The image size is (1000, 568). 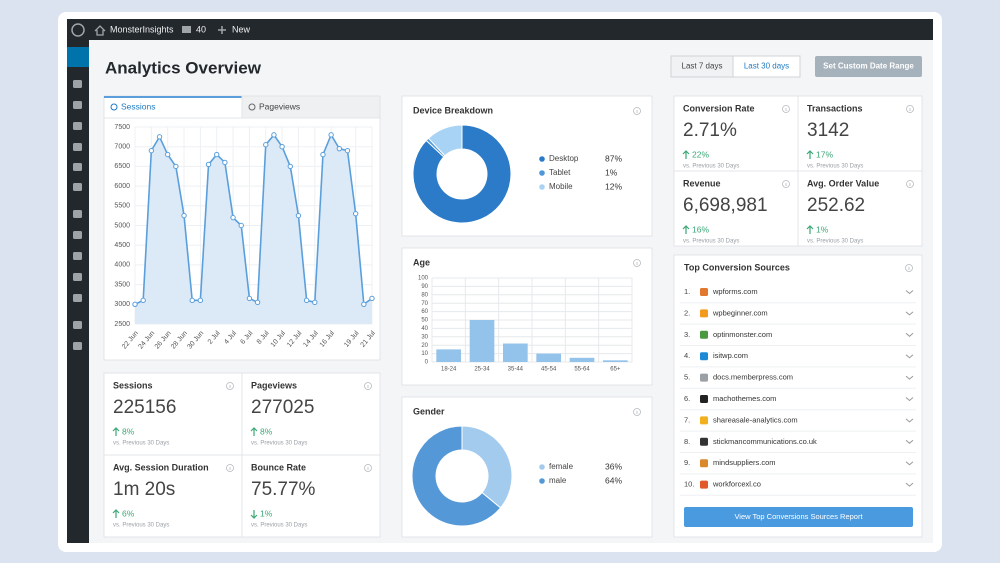 I want to click on tab-label: Sessions, so click(x=138, y=106).